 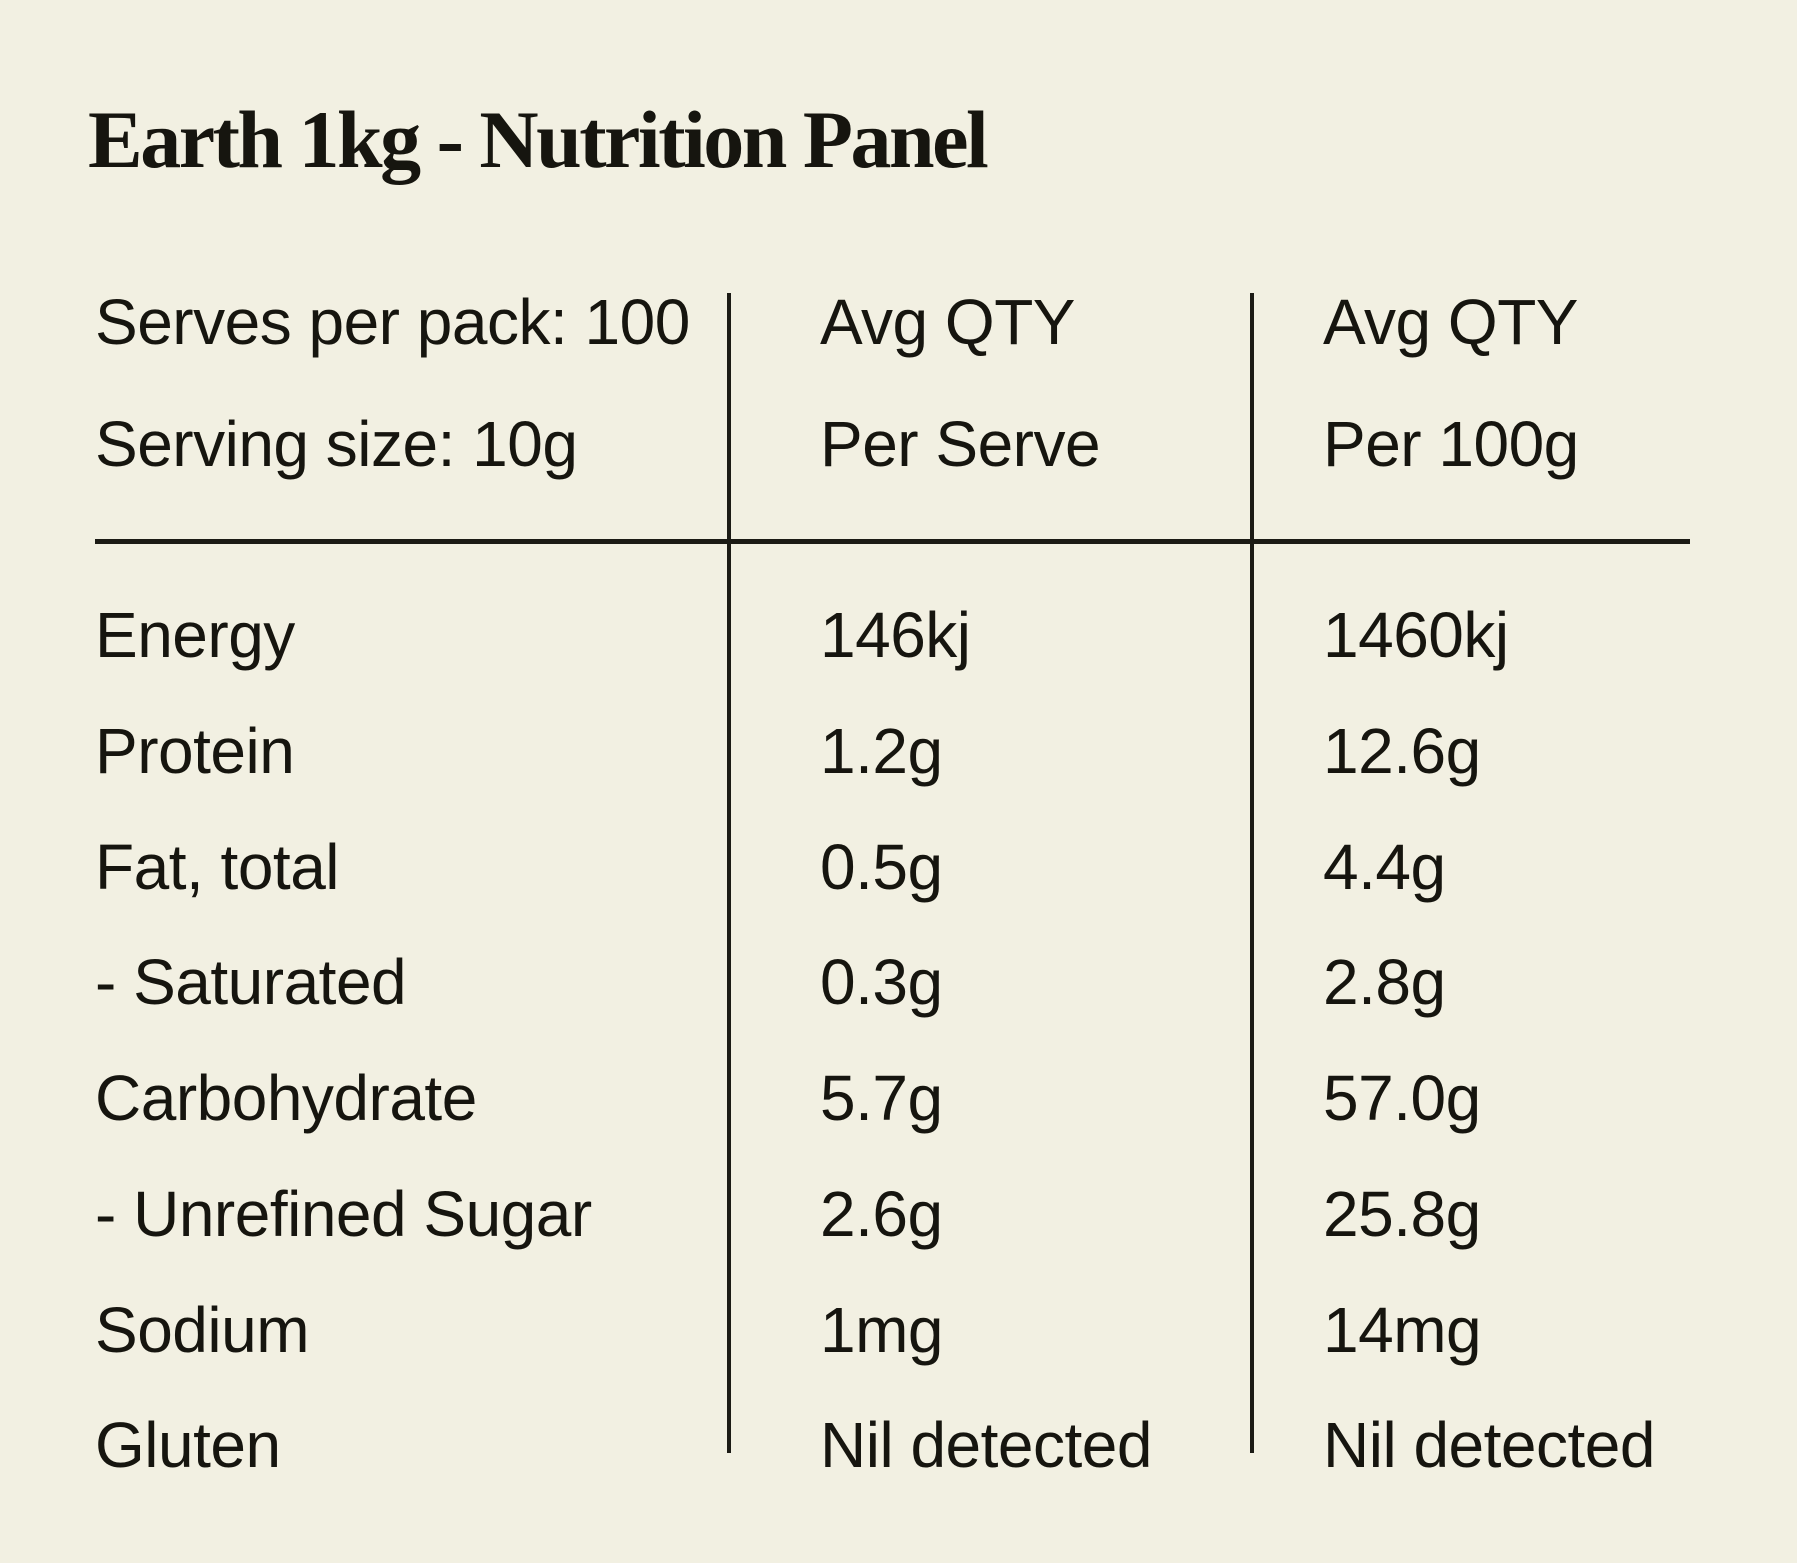 What do you see at coordinates (881, 982) in the screenshot?
I see `row-per-serve-value: 0.3g` at bounding box center [881, 982].